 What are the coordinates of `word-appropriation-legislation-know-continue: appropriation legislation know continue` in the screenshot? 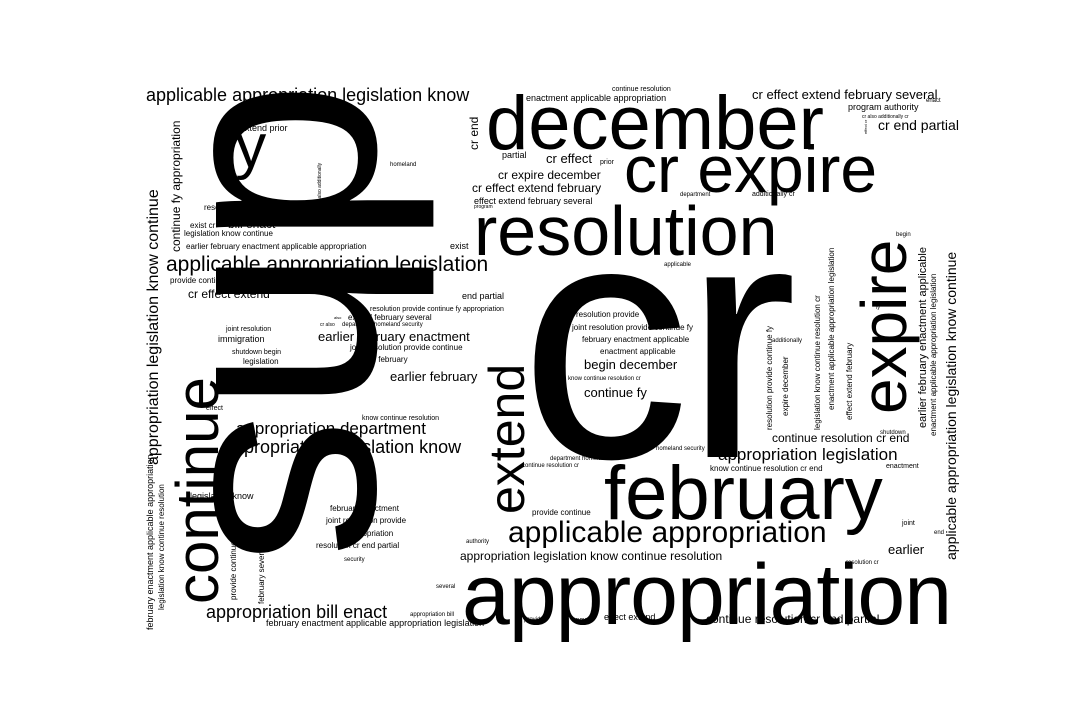 It's located at (153, 327).